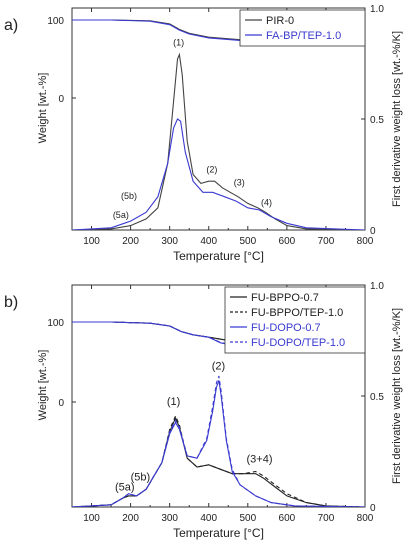 This screenshot has height=550, width=409. What do you see at coordinates (285, 298) in the screenshot?
I see `legend-entry: FU-BPPO-0.7` at bounding box center [285, 298].